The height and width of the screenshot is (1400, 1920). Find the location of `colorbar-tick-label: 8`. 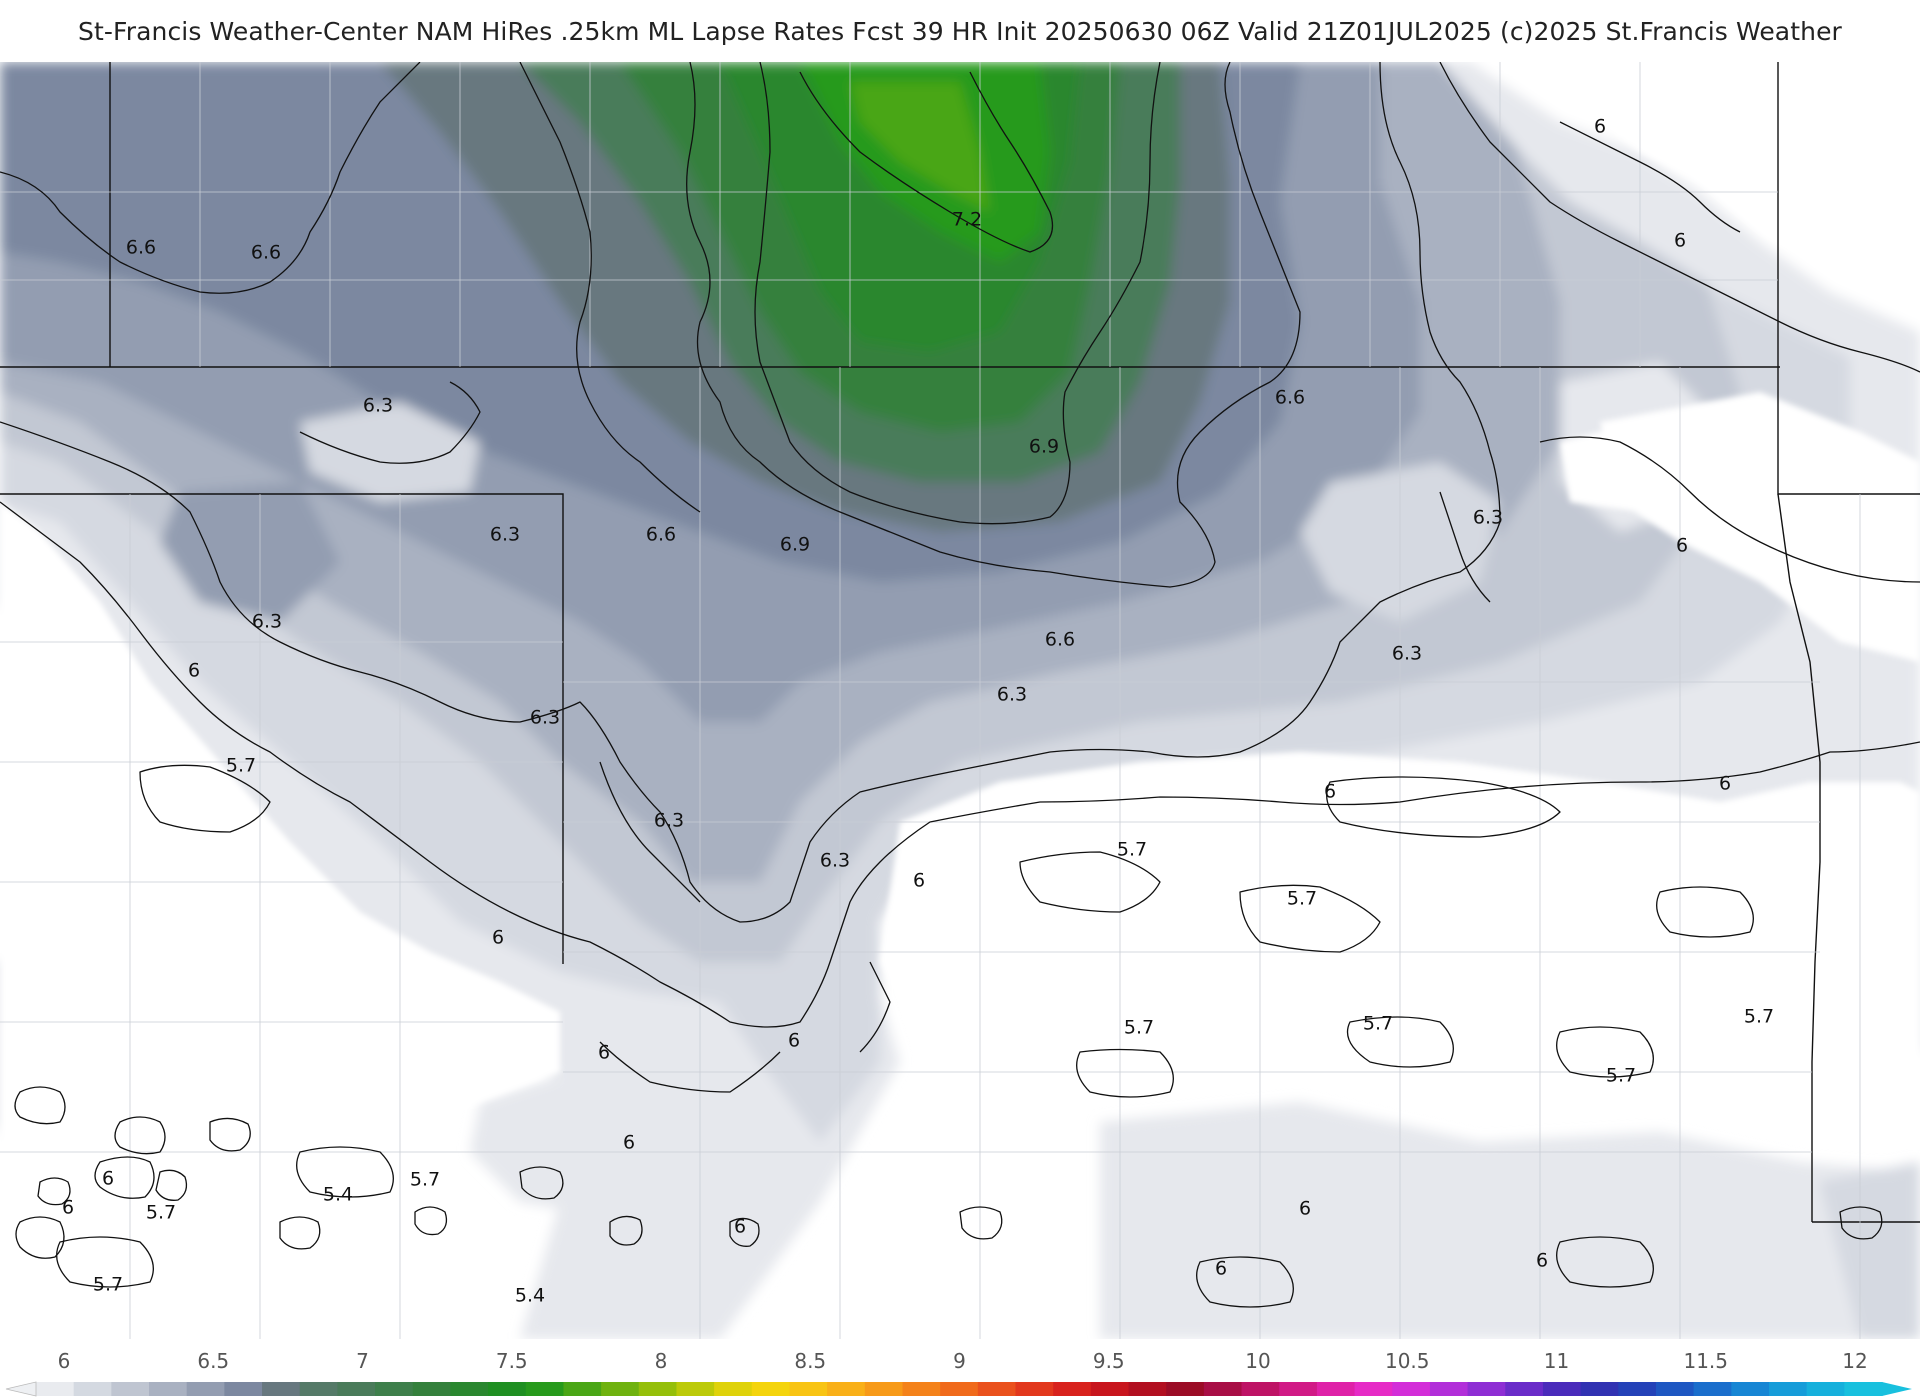

colorbar-tick-label: 8 is located at coordinates (661, 1361).